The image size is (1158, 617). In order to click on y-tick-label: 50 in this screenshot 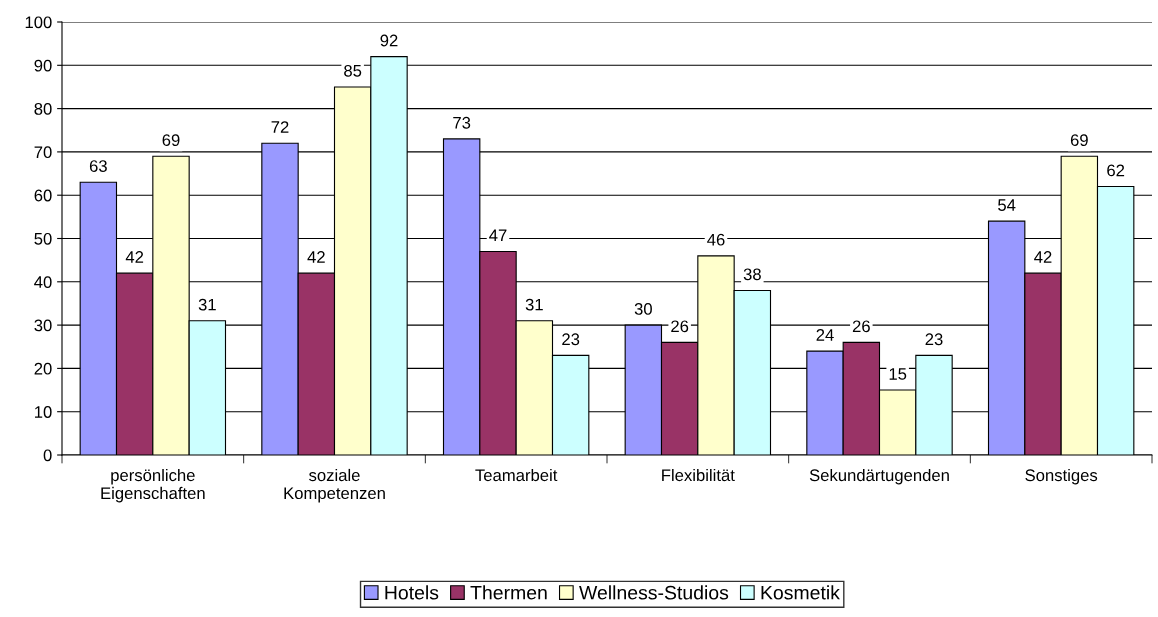, I will do `click(43, 238)`.